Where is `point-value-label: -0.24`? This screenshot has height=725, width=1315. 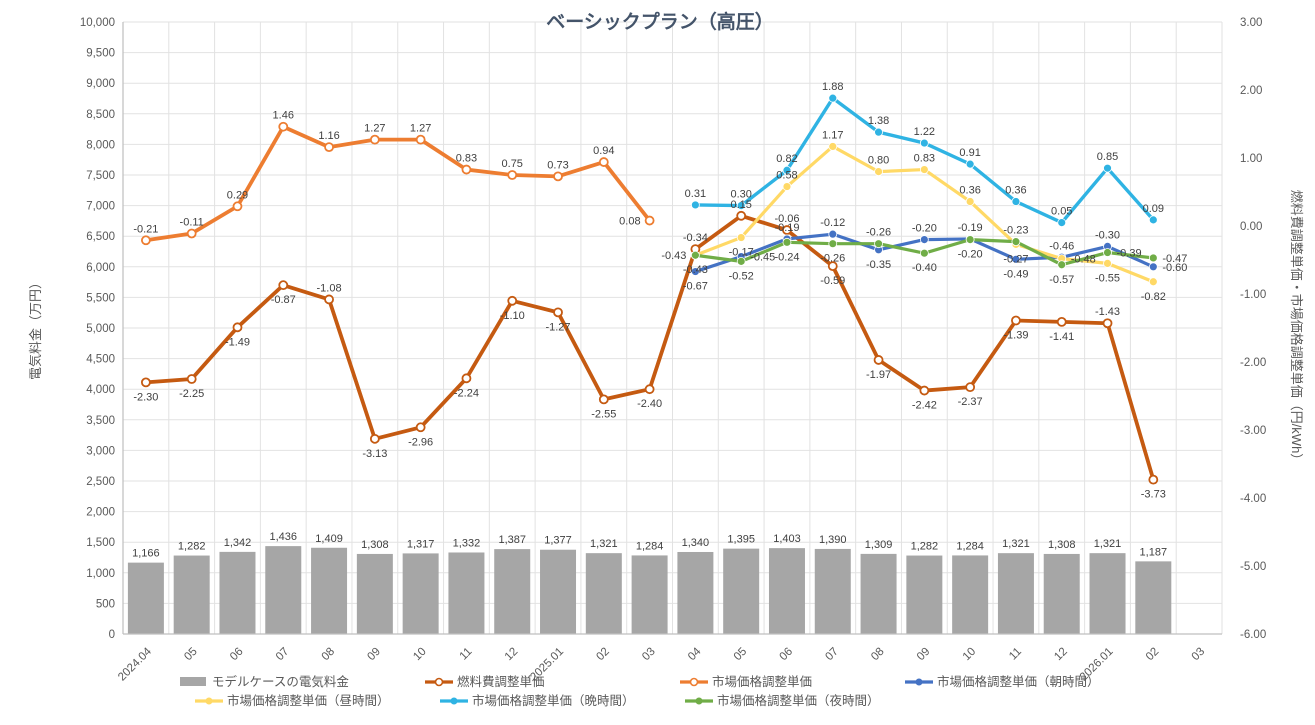 point-value-label: -0.24 is located at coordinates (786, 257).